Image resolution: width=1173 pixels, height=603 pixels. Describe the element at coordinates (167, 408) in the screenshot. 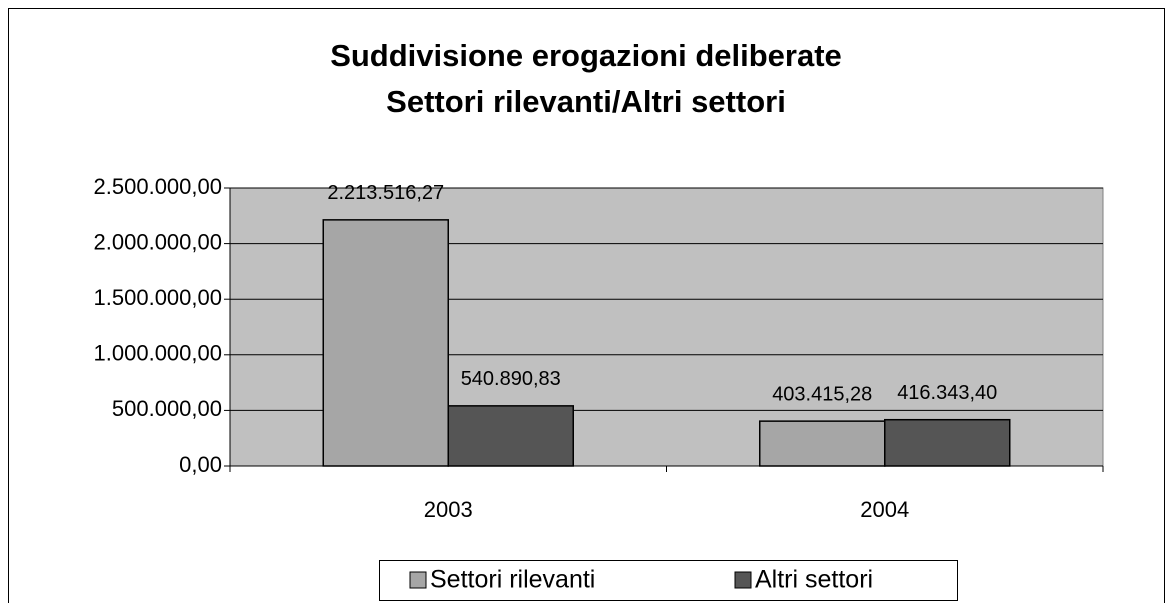

I see `y-tick-label: 500.000,00` at that location.